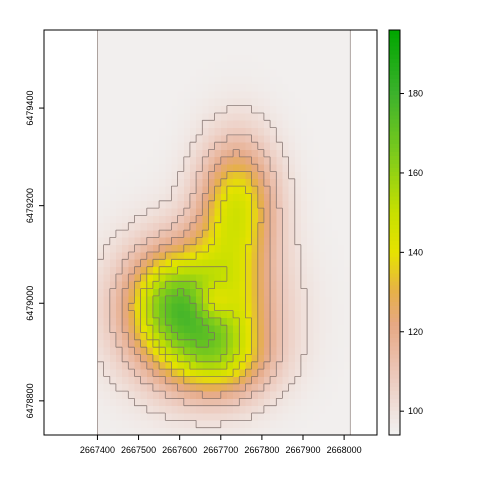 The width and height of the screenshot is (480, 480). Describe the element at coordinates (261, 450) in the screenshot. I see `x-tick-label: 2667800` at that location.